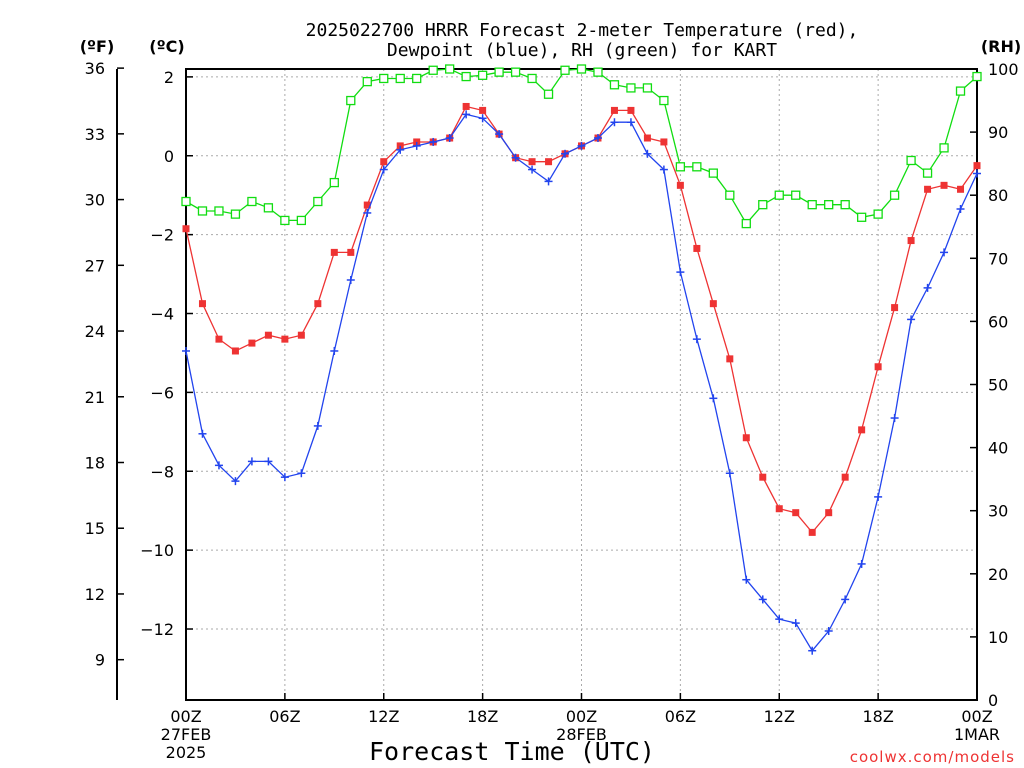 The height and width of the screenshot is (768, 1024). What do you see at coordinates (998, 574) in the screenshot?
I see `rh-tick-label: 20` at bounding box center [998, 574].